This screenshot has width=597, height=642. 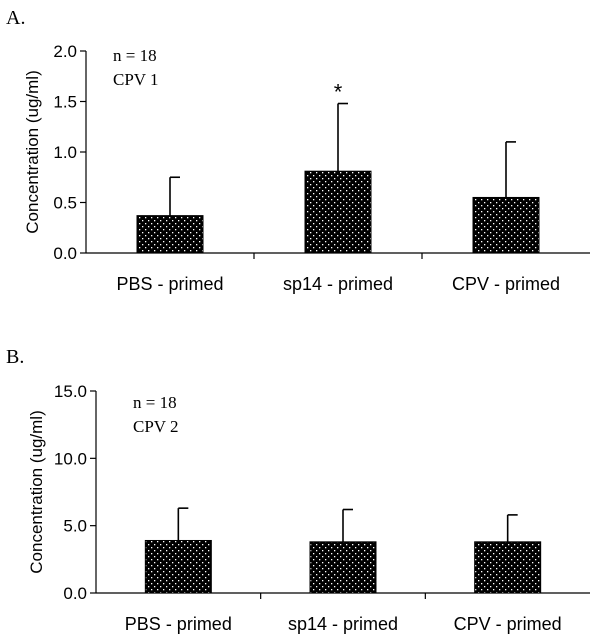 What do you see at coordinates (65, 102) in the screenshot?
I see `y-tick-label: 1.5` at bounding box center [65, 102].